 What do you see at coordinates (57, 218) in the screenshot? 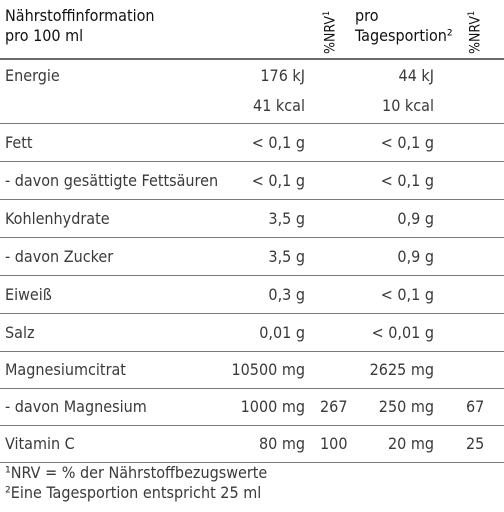
I see `row-label: Kohlenhydrate` at bounding box center [57, 218].